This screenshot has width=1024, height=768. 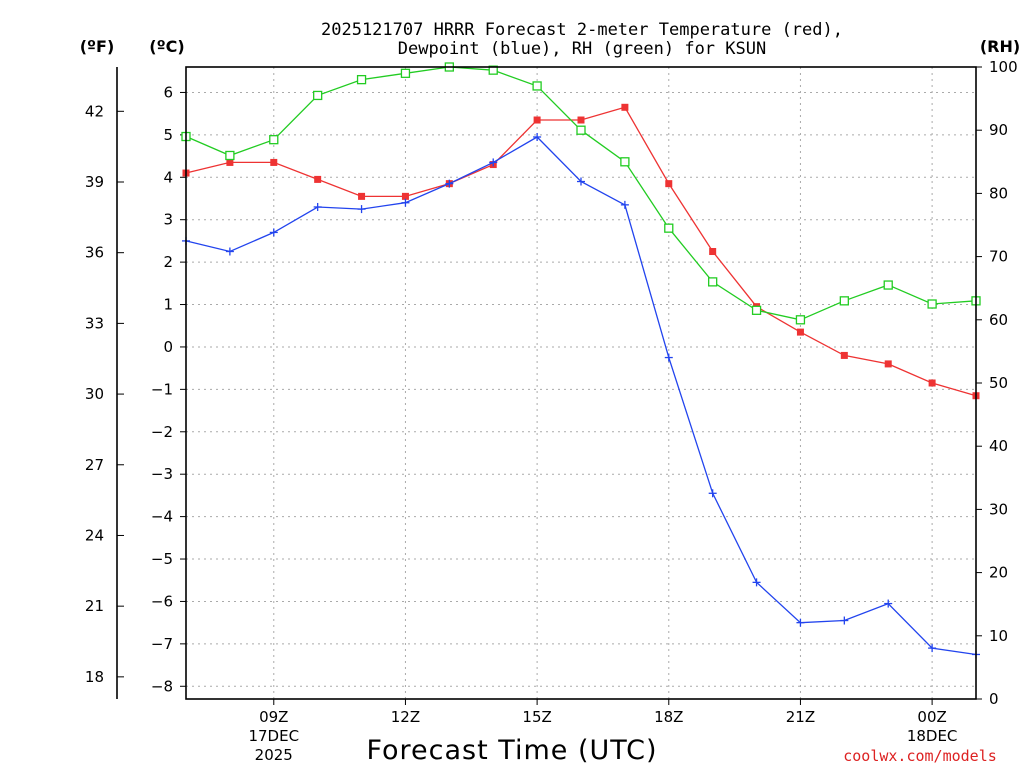 What do you see at coordinates (94, 182) in the screenshot?
I see `f-tick-label: 39` at bounding box center [94, 182].